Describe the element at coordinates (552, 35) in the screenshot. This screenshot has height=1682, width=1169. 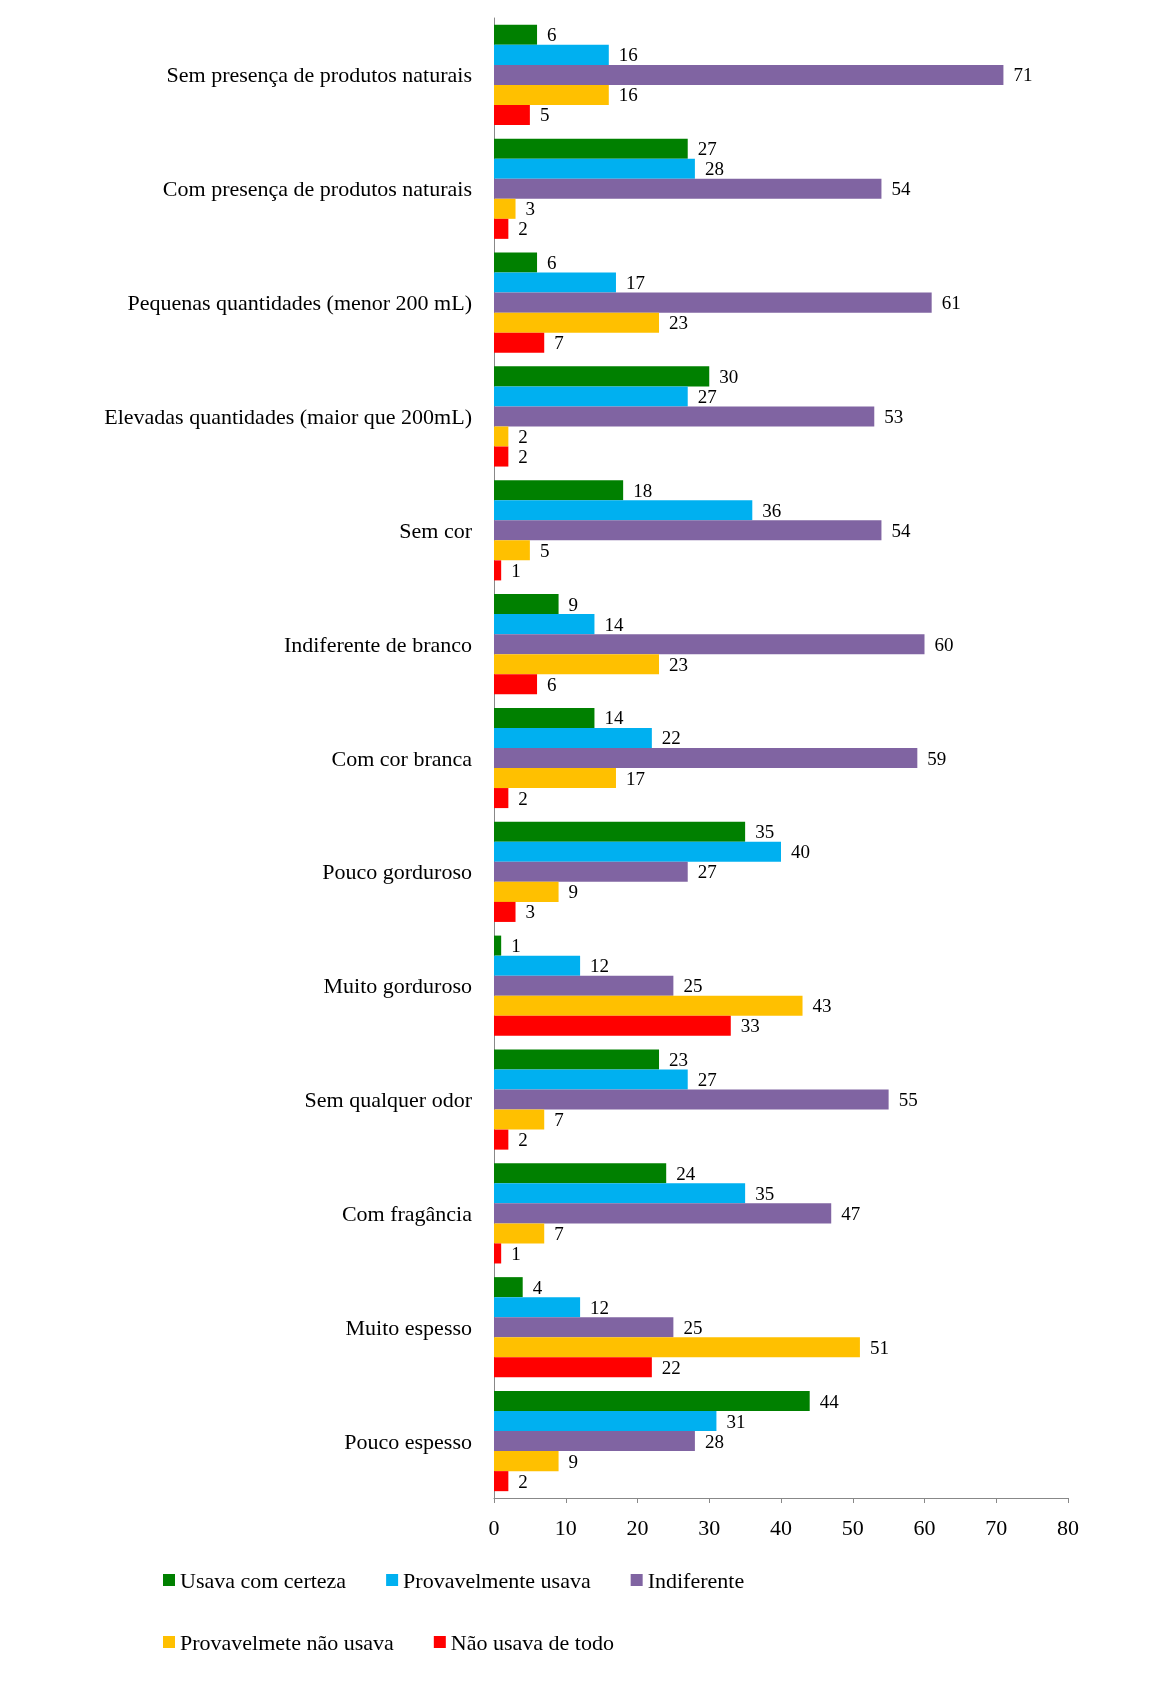
I see `data-label: 6` at that location.